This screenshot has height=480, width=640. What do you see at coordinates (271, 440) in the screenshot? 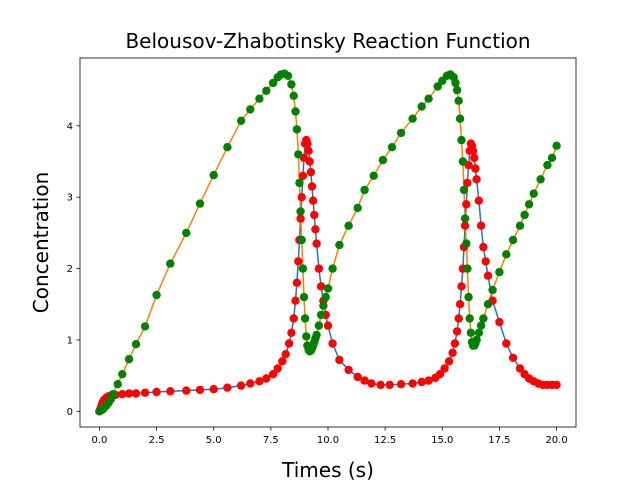
I see `x-tick-label: 7.5` at bounding box center [271, 440].